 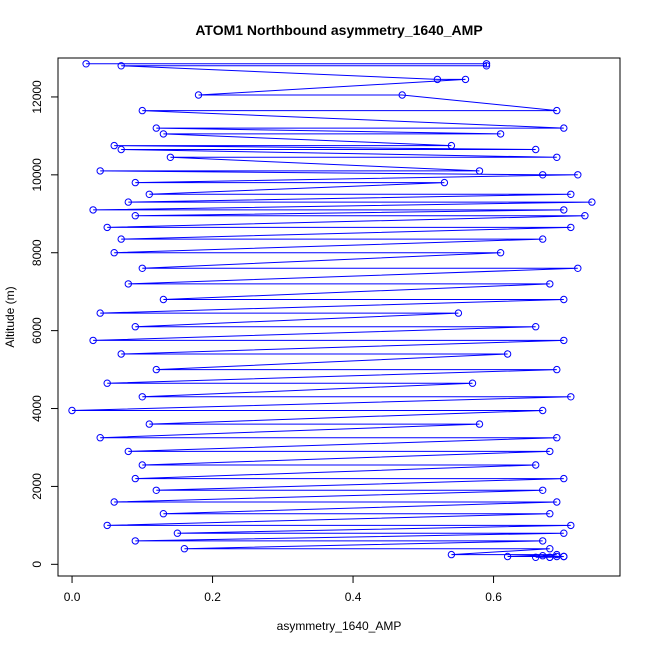 What do you see at coordinates (339, 626) in the screenshot?
I see `x-axis-label: asymmetry_1640_AMP` at bounding box center [339, 626].